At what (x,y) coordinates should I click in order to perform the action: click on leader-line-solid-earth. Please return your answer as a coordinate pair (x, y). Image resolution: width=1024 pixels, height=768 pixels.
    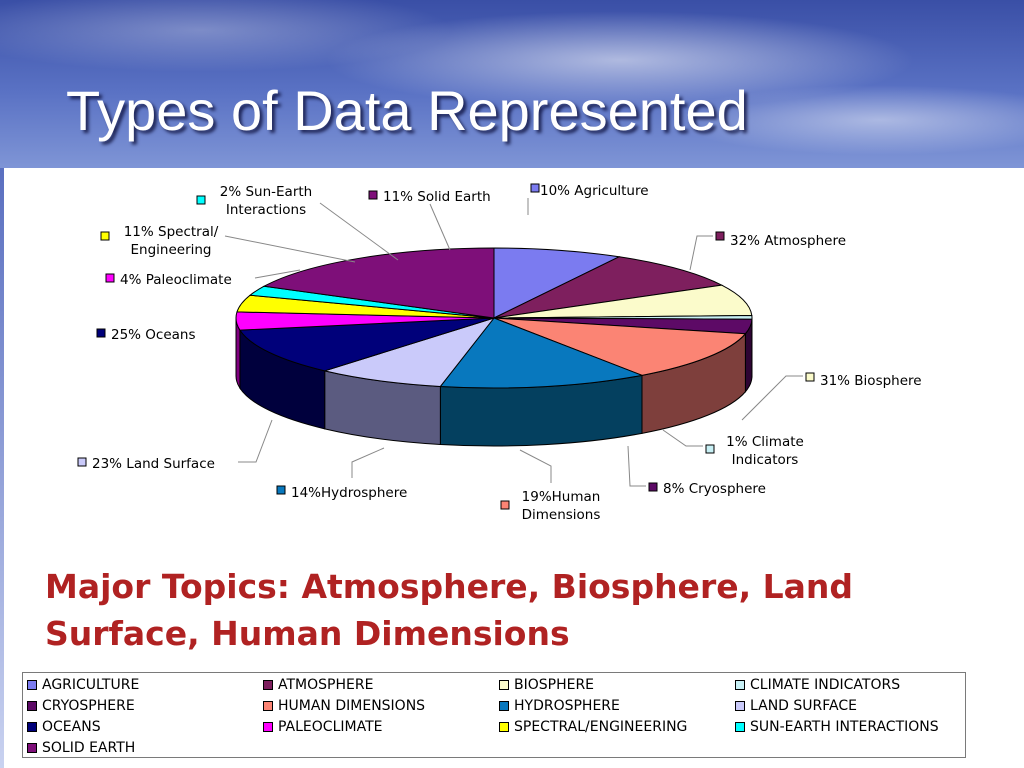
    Looking at the image, I should click on (440, 227).